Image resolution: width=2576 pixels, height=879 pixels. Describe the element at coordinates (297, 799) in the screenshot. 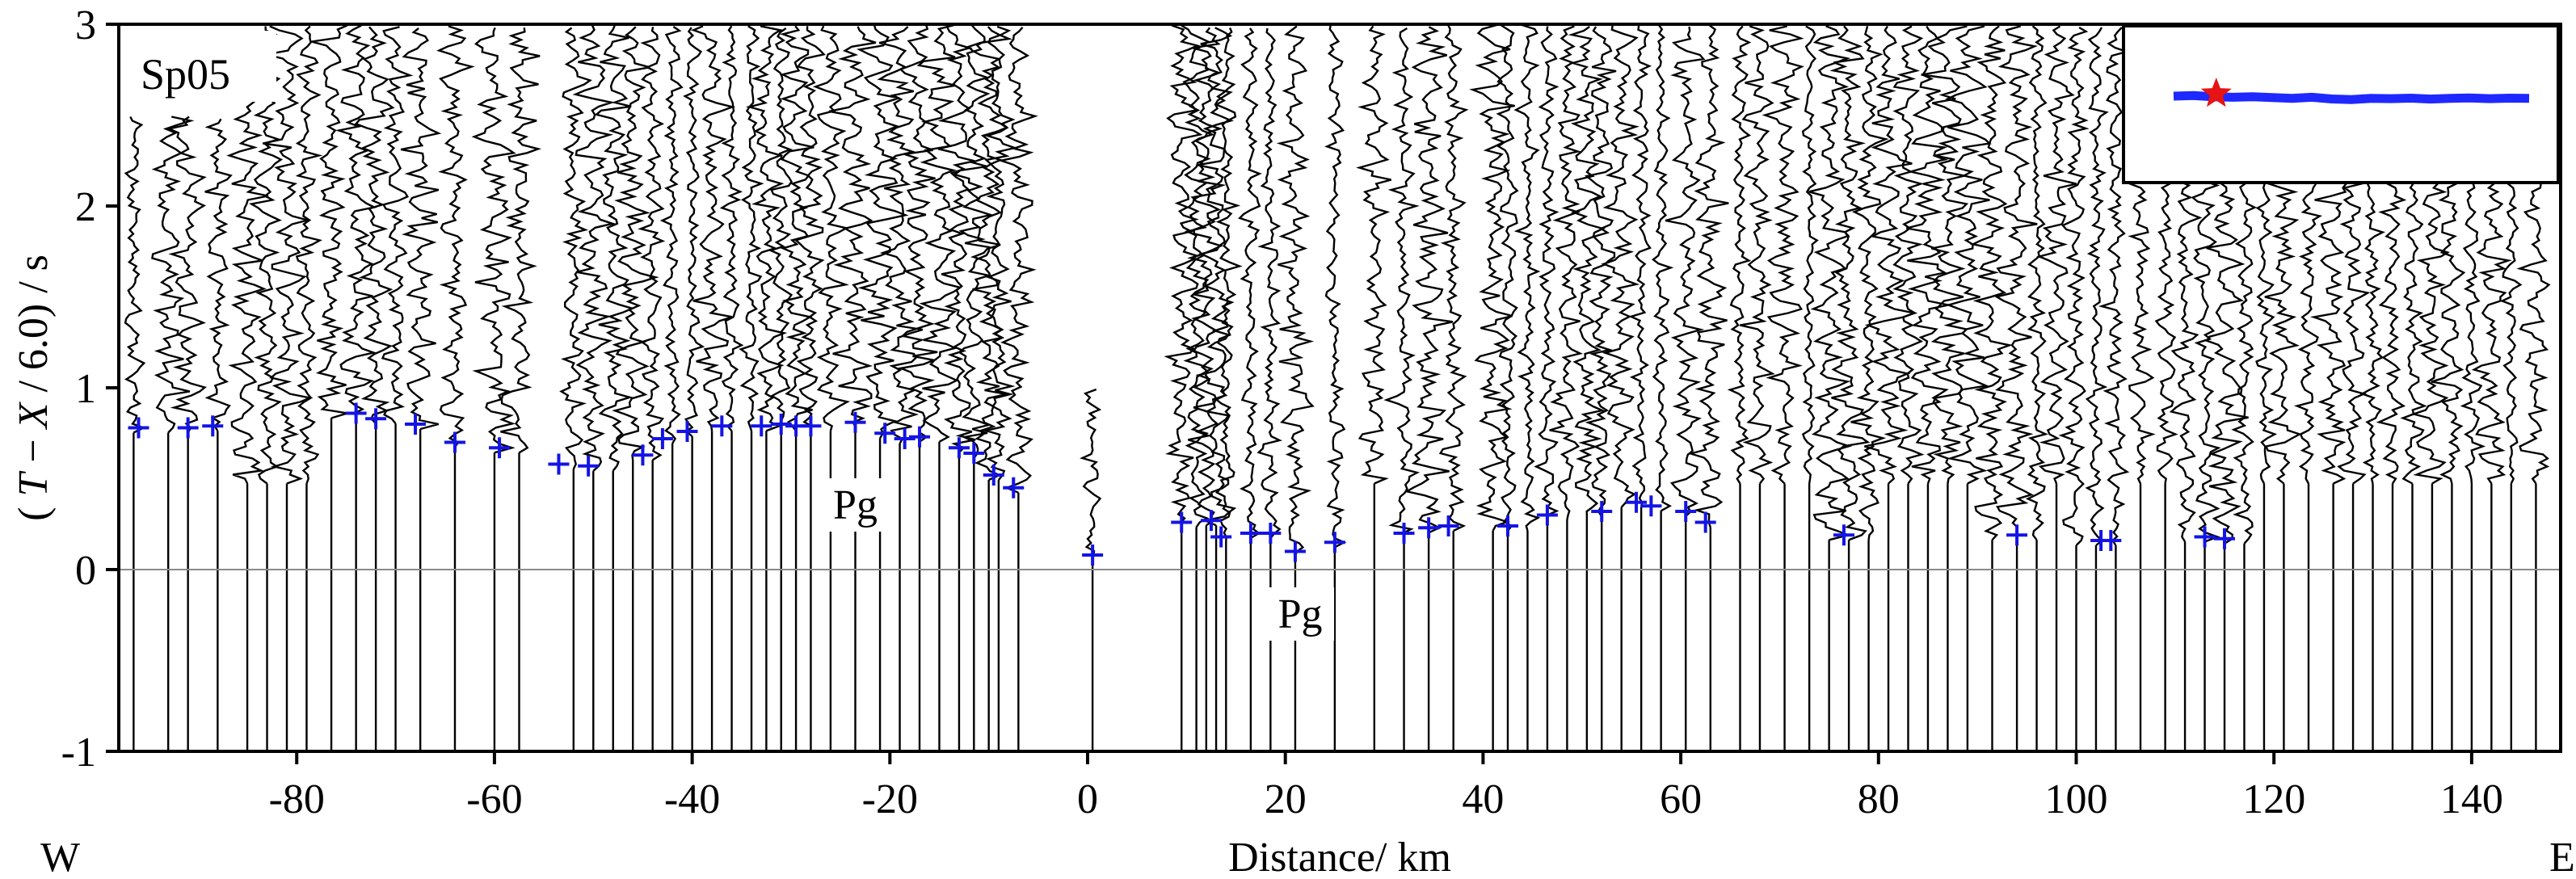

I see `x-tick-label: -80` at that location.